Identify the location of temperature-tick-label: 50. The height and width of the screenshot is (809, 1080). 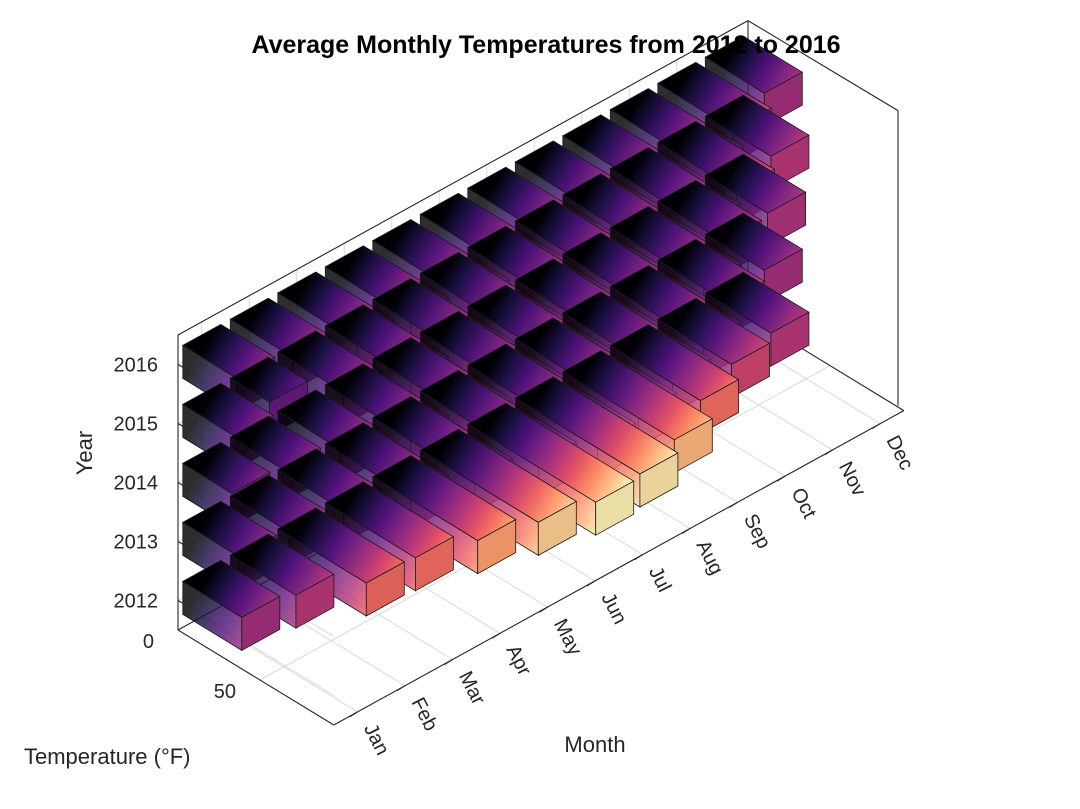
(225, 692).